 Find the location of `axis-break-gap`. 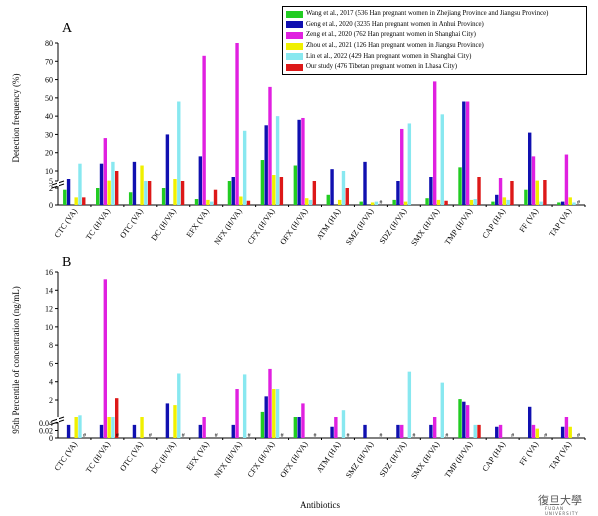

axis-break-gap is located at coordinates (320, 420).